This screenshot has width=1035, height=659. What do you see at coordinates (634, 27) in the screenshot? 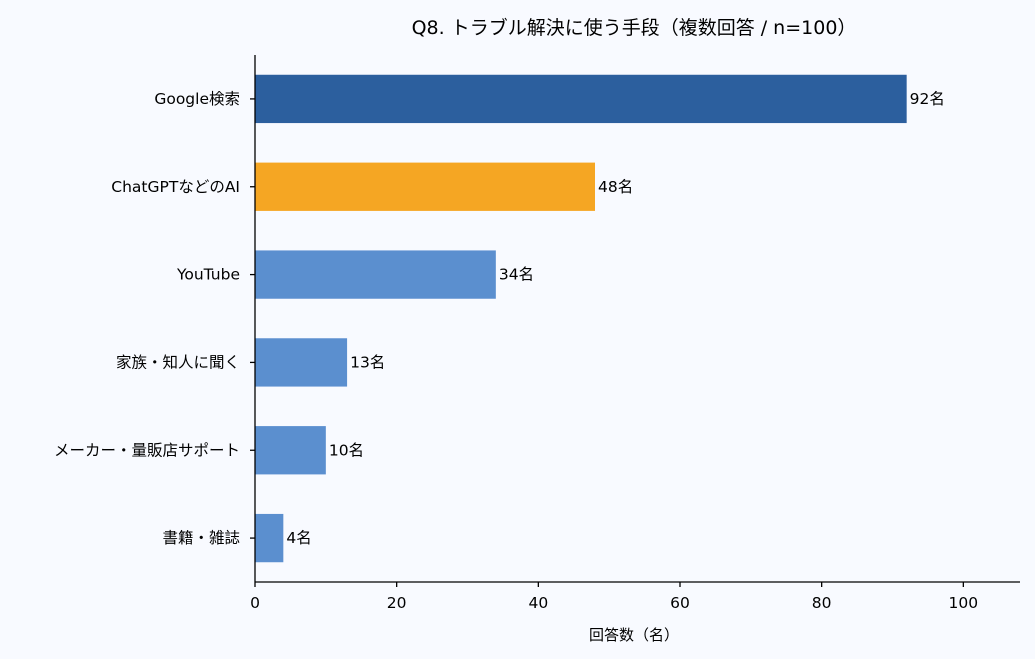
I see `chart-title: Q8. トラブル解決に使う手段（複数回答 / n=100）` at bounding box center [634, 27].